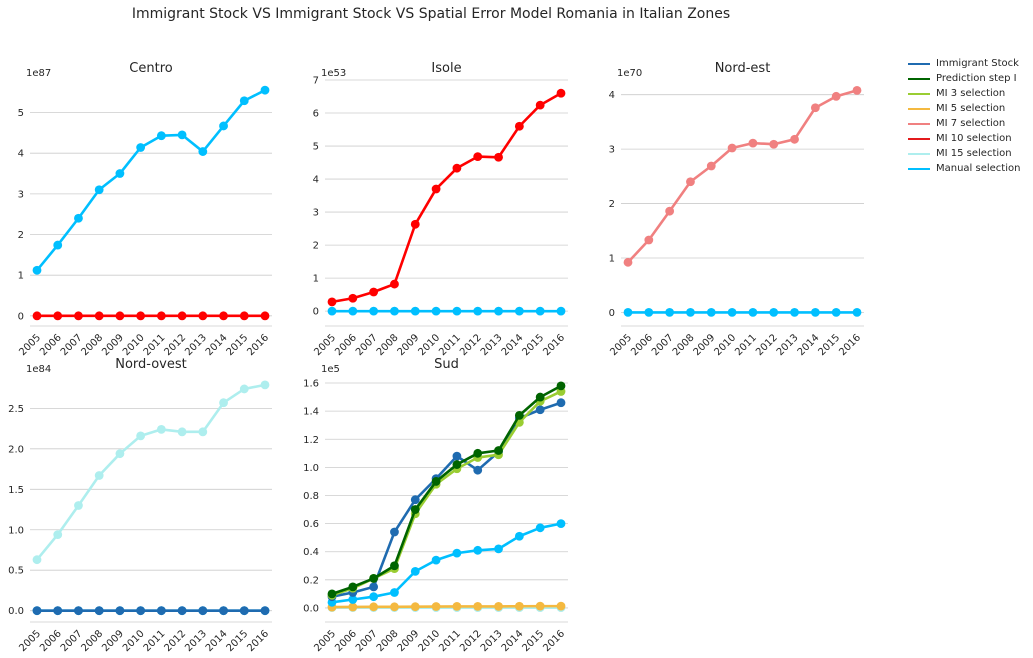  Describe the element at coordinates (977, 63) in the screenshot. I see `legend-label: Immigrant Stock` at that location.